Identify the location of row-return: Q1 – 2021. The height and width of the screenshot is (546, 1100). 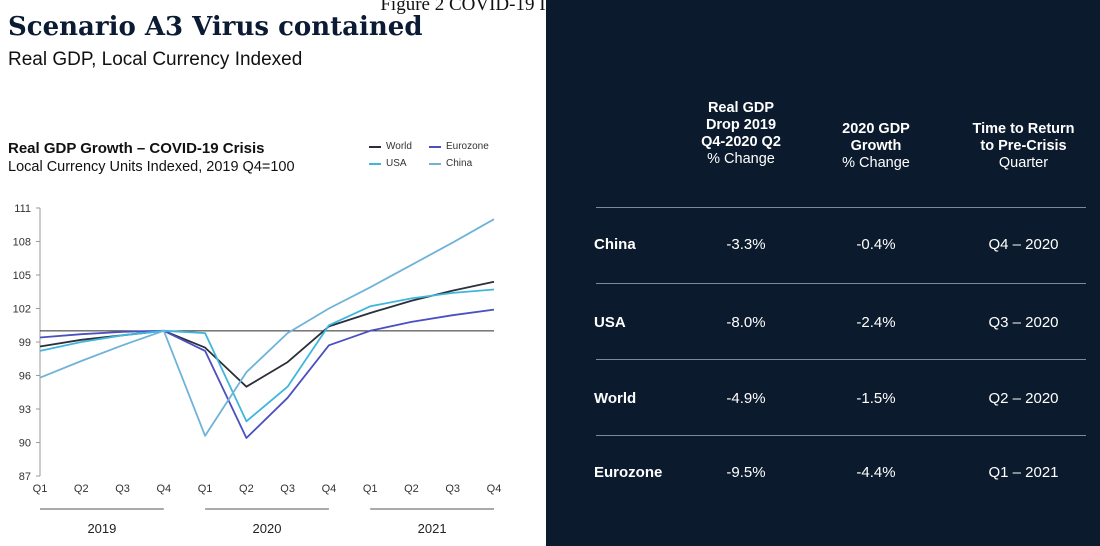
(1023, 472).